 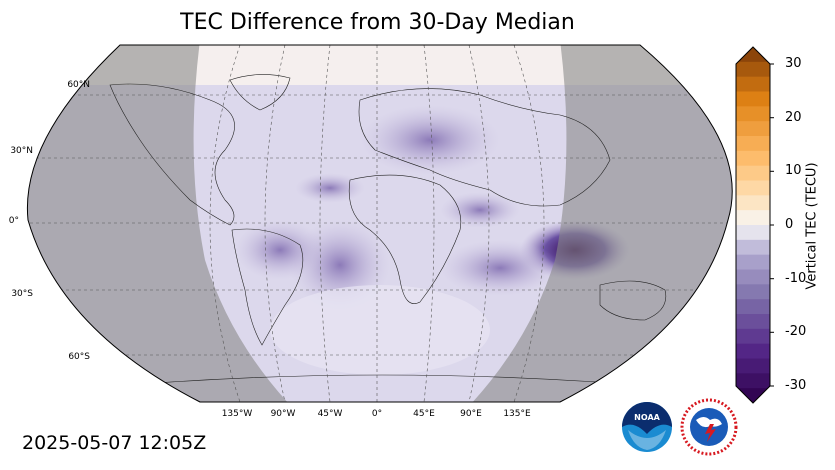 What do you see at coordinates (709, 427) in the screenshot?
I see `nws-logo` at bounding box center [709, 427].